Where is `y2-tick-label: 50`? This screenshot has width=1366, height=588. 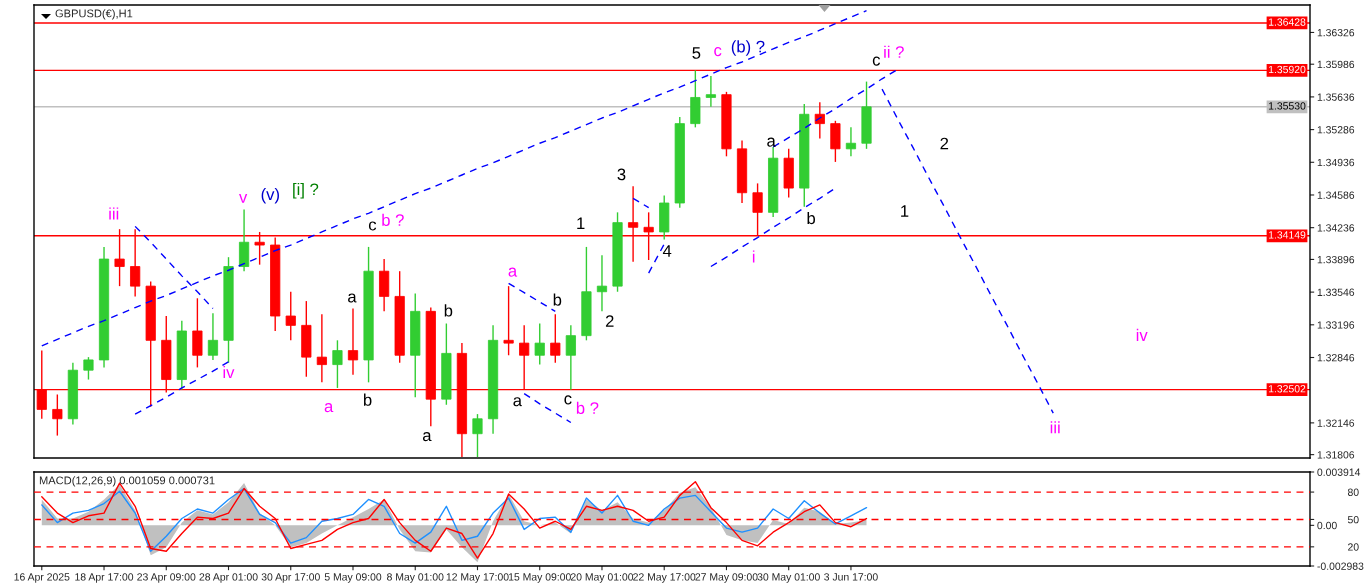 y2-tick-label: 50 is located at coordinates (1353, 519).